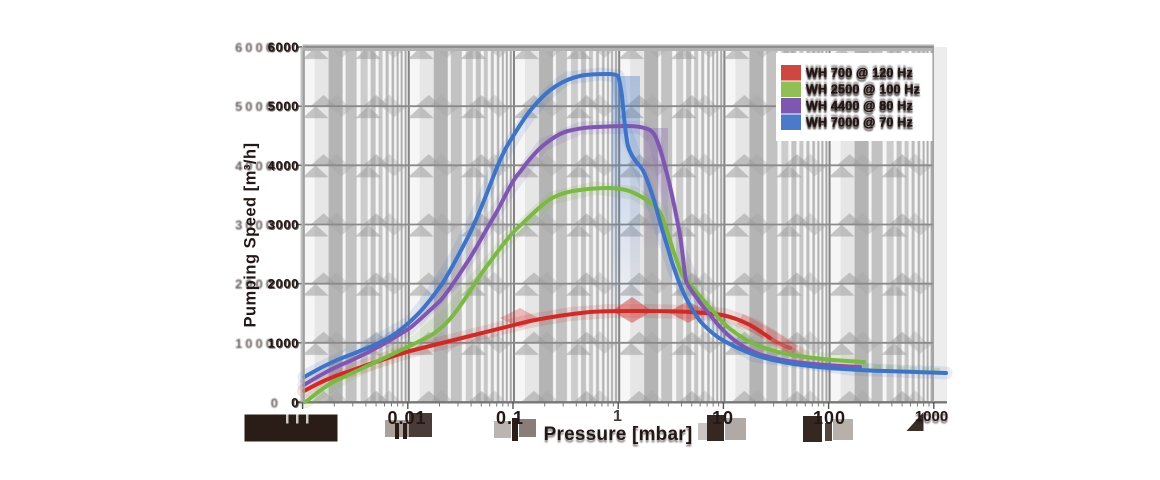 This screenshot has height=480, width=1160. I want to click on svg-text: 10, so click(723, 418).